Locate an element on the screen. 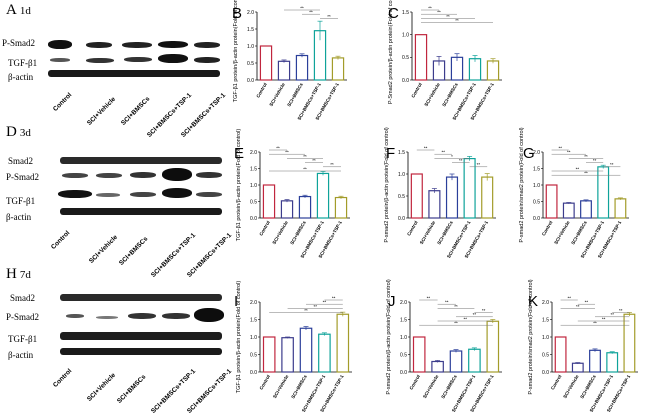 This screenshot has height=415, width=650. panel-day: 3d is located at coordinates (25, 133).